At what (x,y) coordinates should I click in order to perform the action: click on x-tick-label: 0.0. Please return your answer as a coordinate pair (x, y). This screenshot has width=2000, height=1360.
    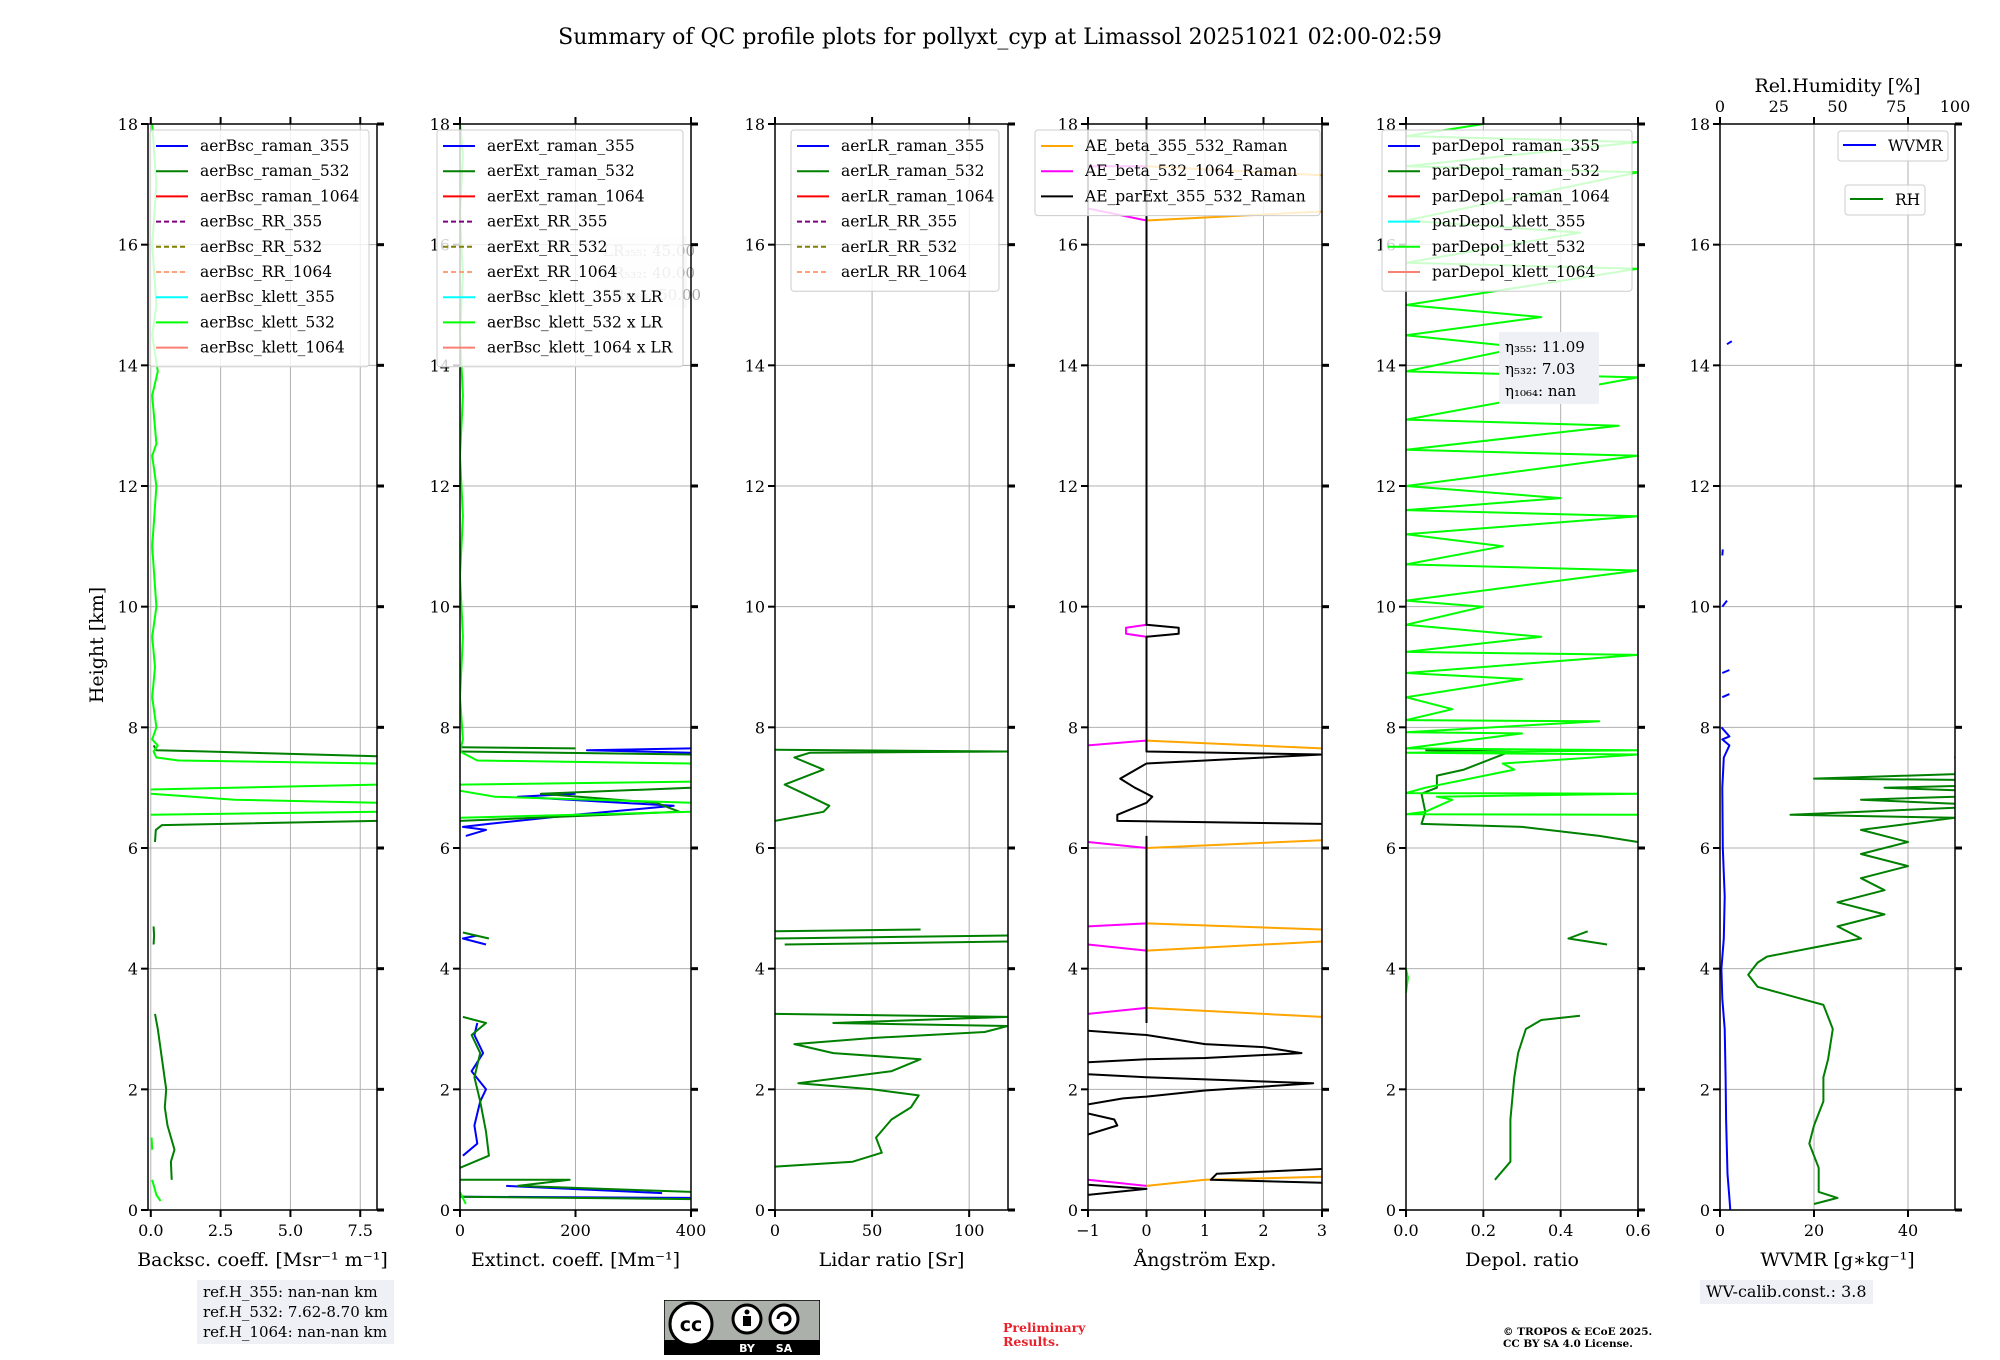
    Looking at the image, I should click on (1405, 1230).